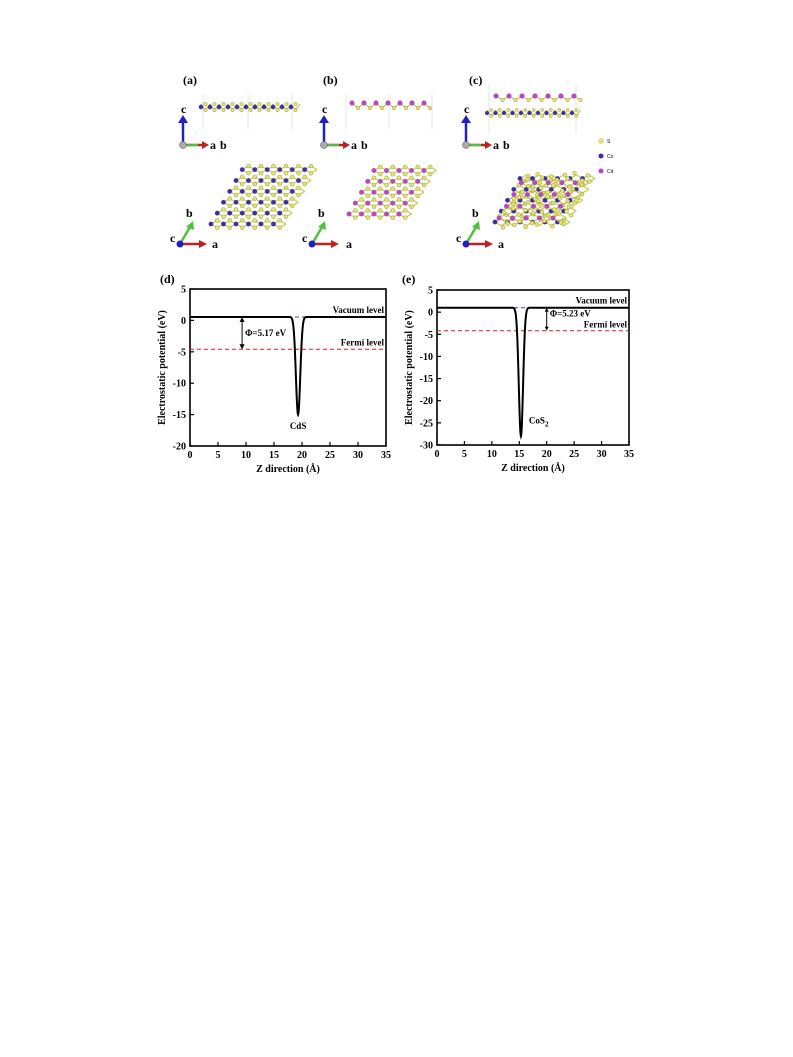 The height and width of the screenshot is (1057, 793). I want to click on panel-label-a: (a), so click(190, 80).